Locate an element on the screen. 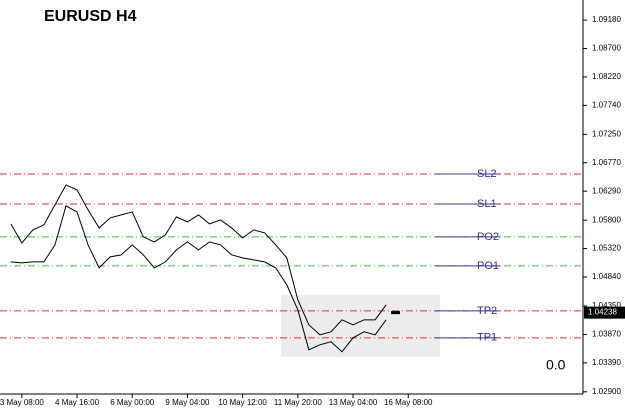  y-tick-label: 1.06770 is located at coordinates (606, 162).